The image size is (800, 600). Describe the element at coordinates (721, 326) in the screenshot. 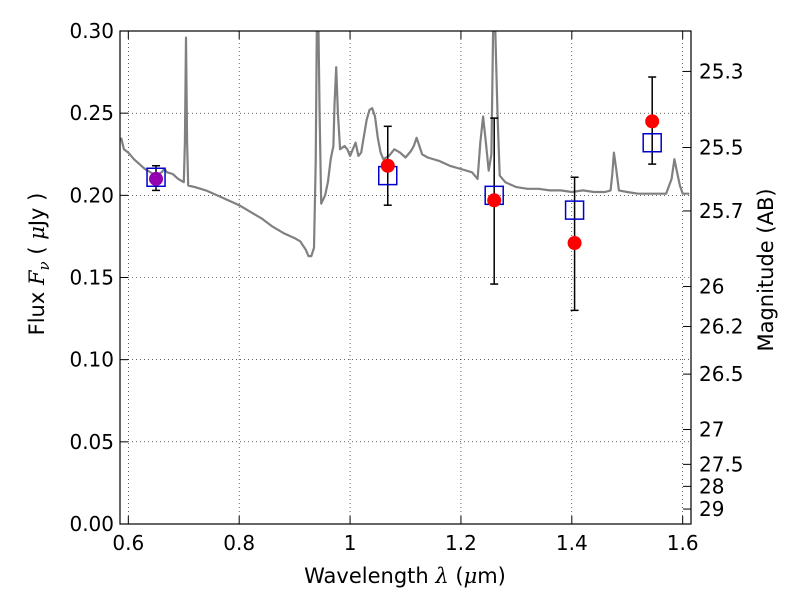

I see `y2-tick-label: 26.2` at that location.